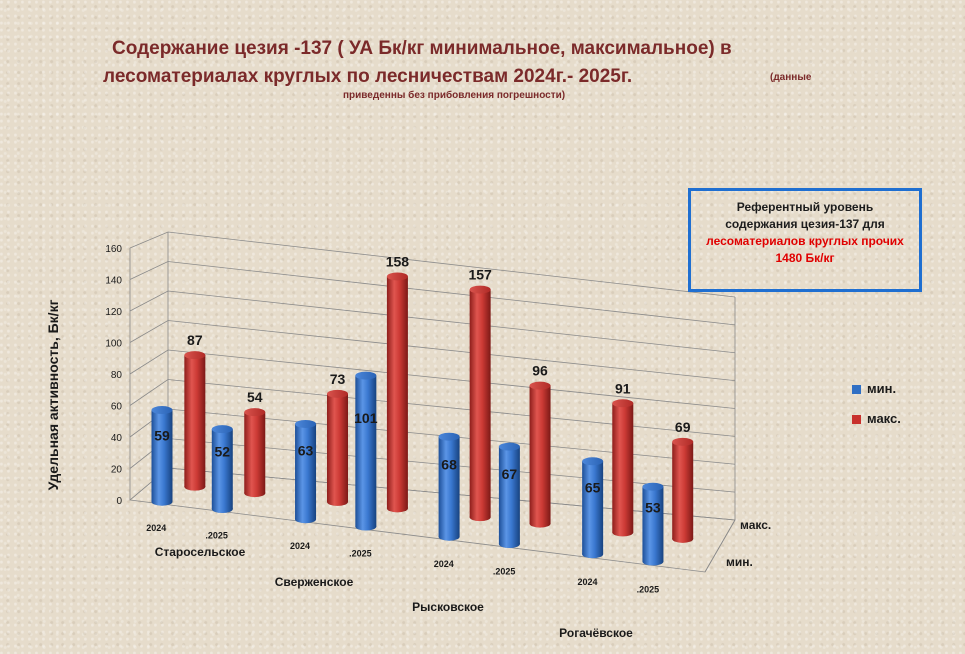  I want to click on depth-axis, so click(720, 546).